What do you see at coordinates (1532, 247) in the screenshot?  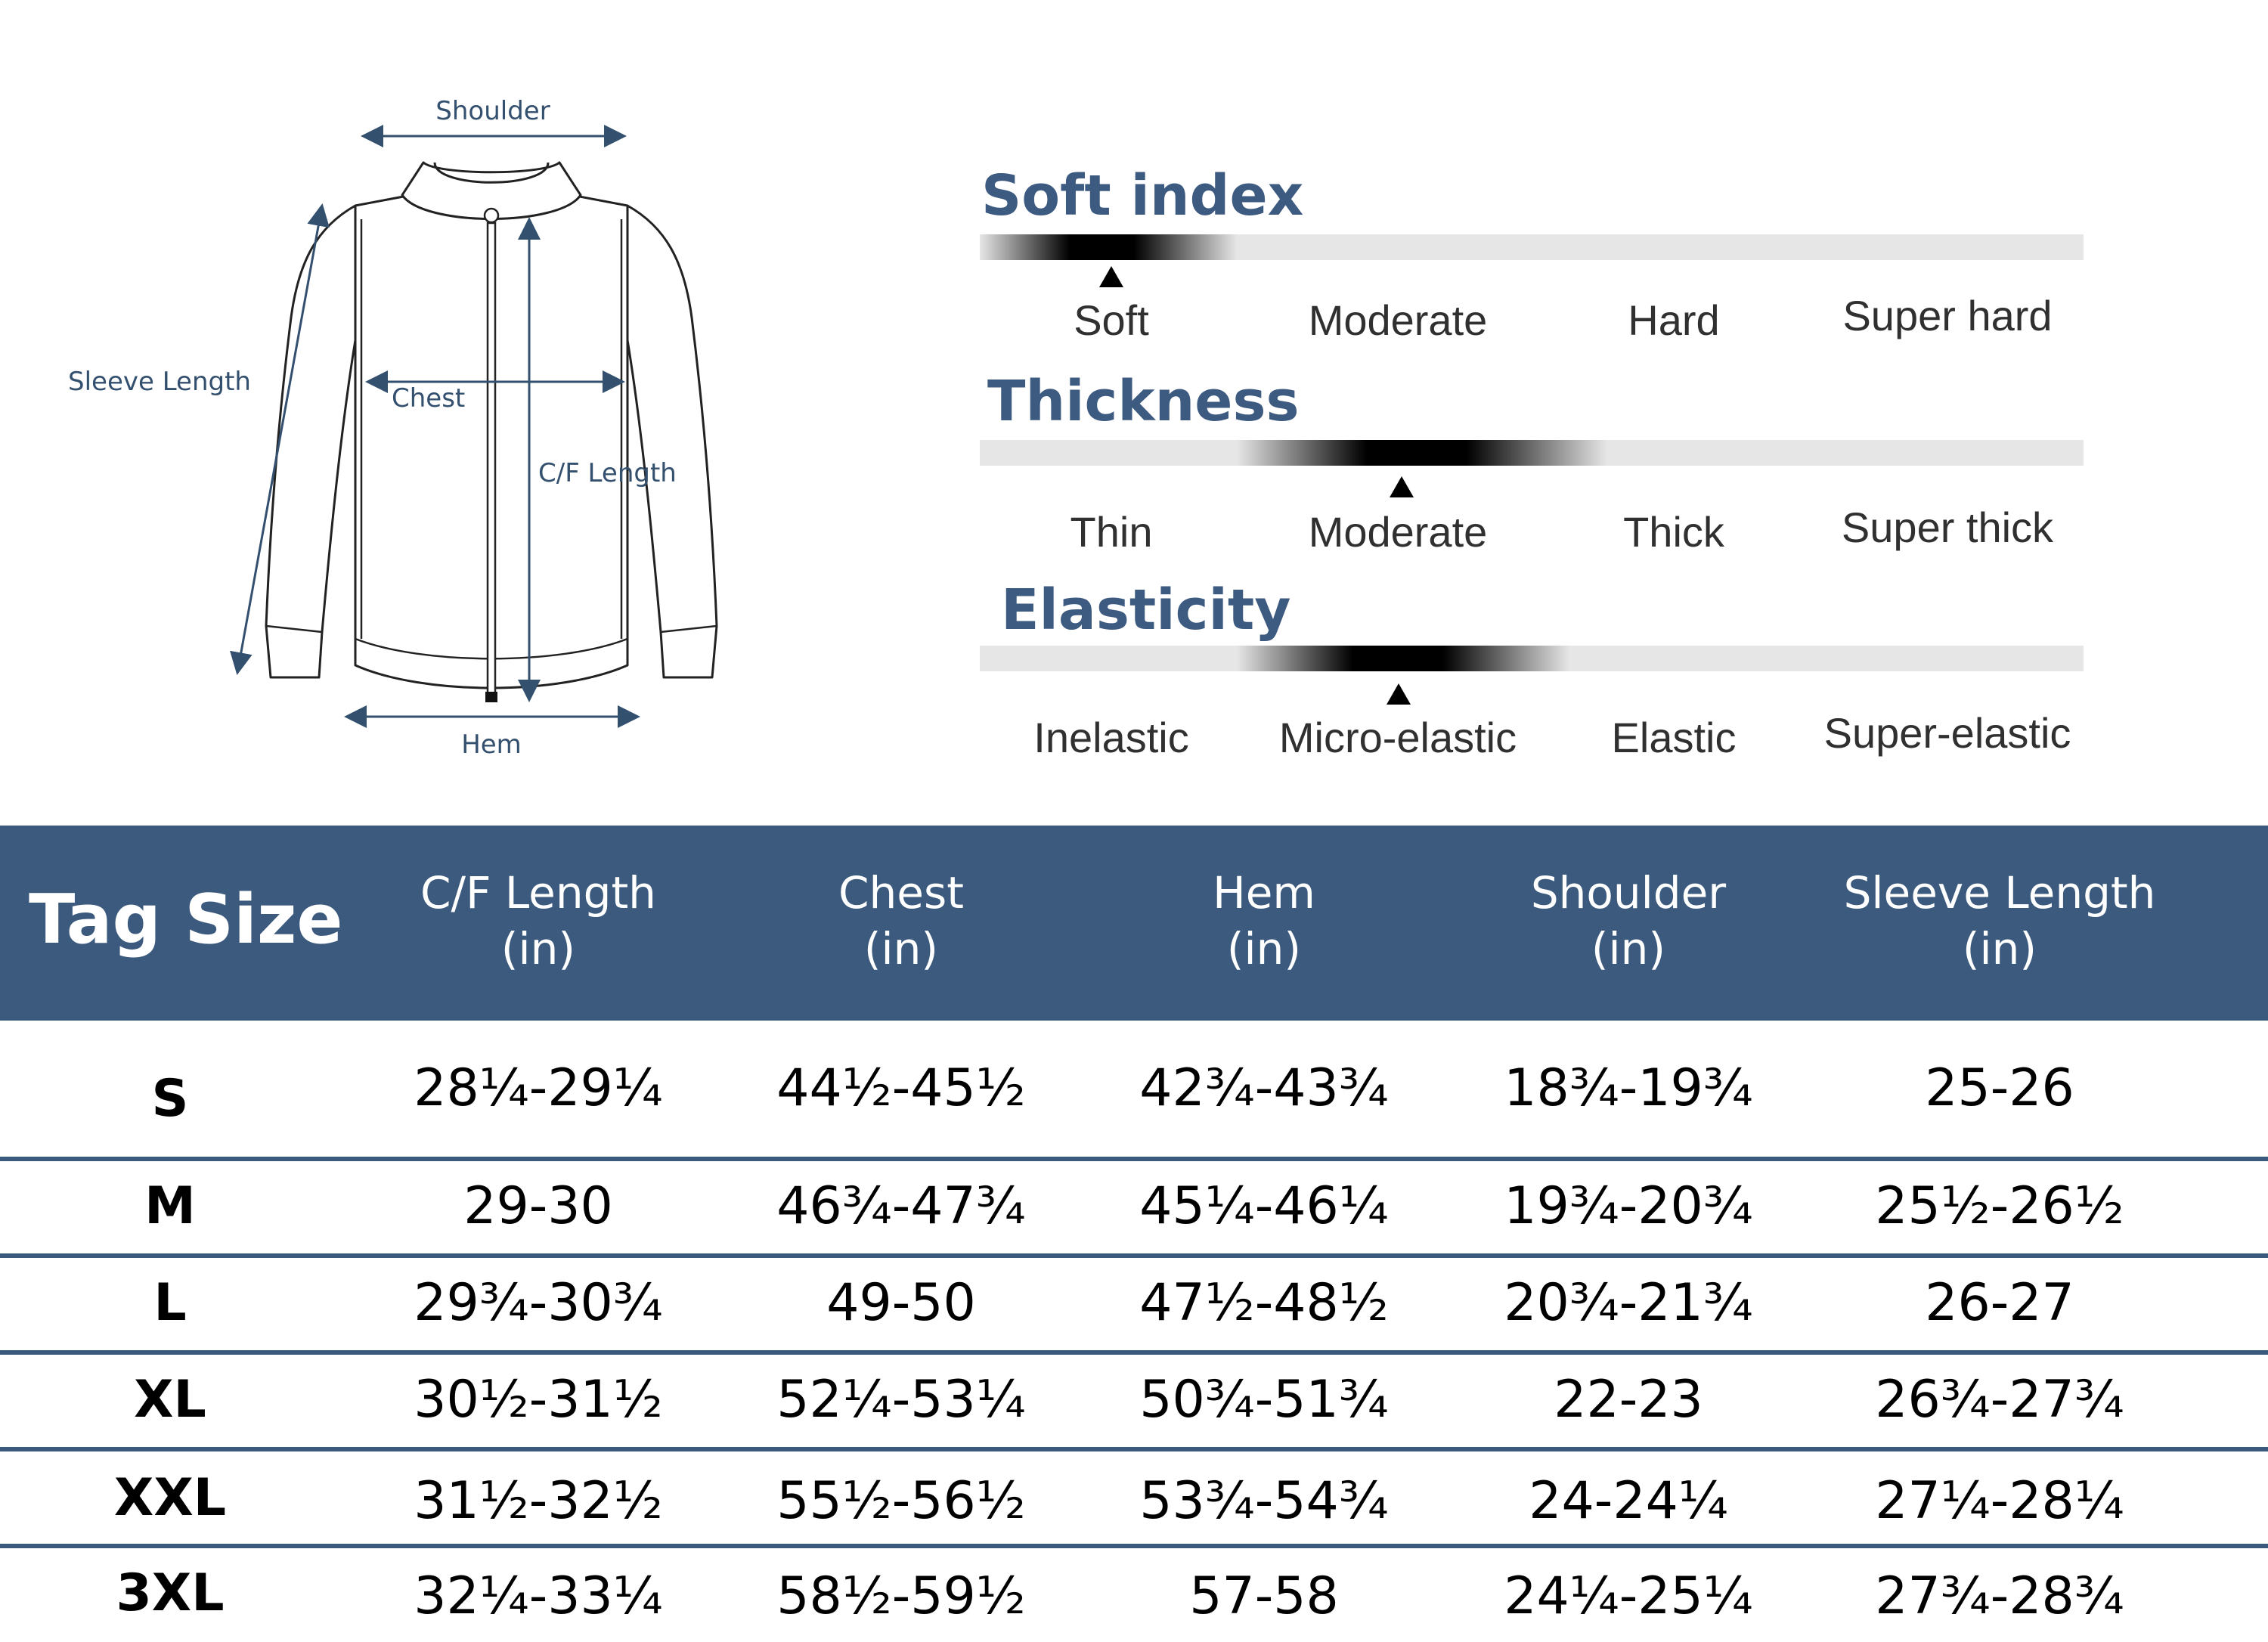 I see `soft-index-bar` at bounding box center [1532, 247].